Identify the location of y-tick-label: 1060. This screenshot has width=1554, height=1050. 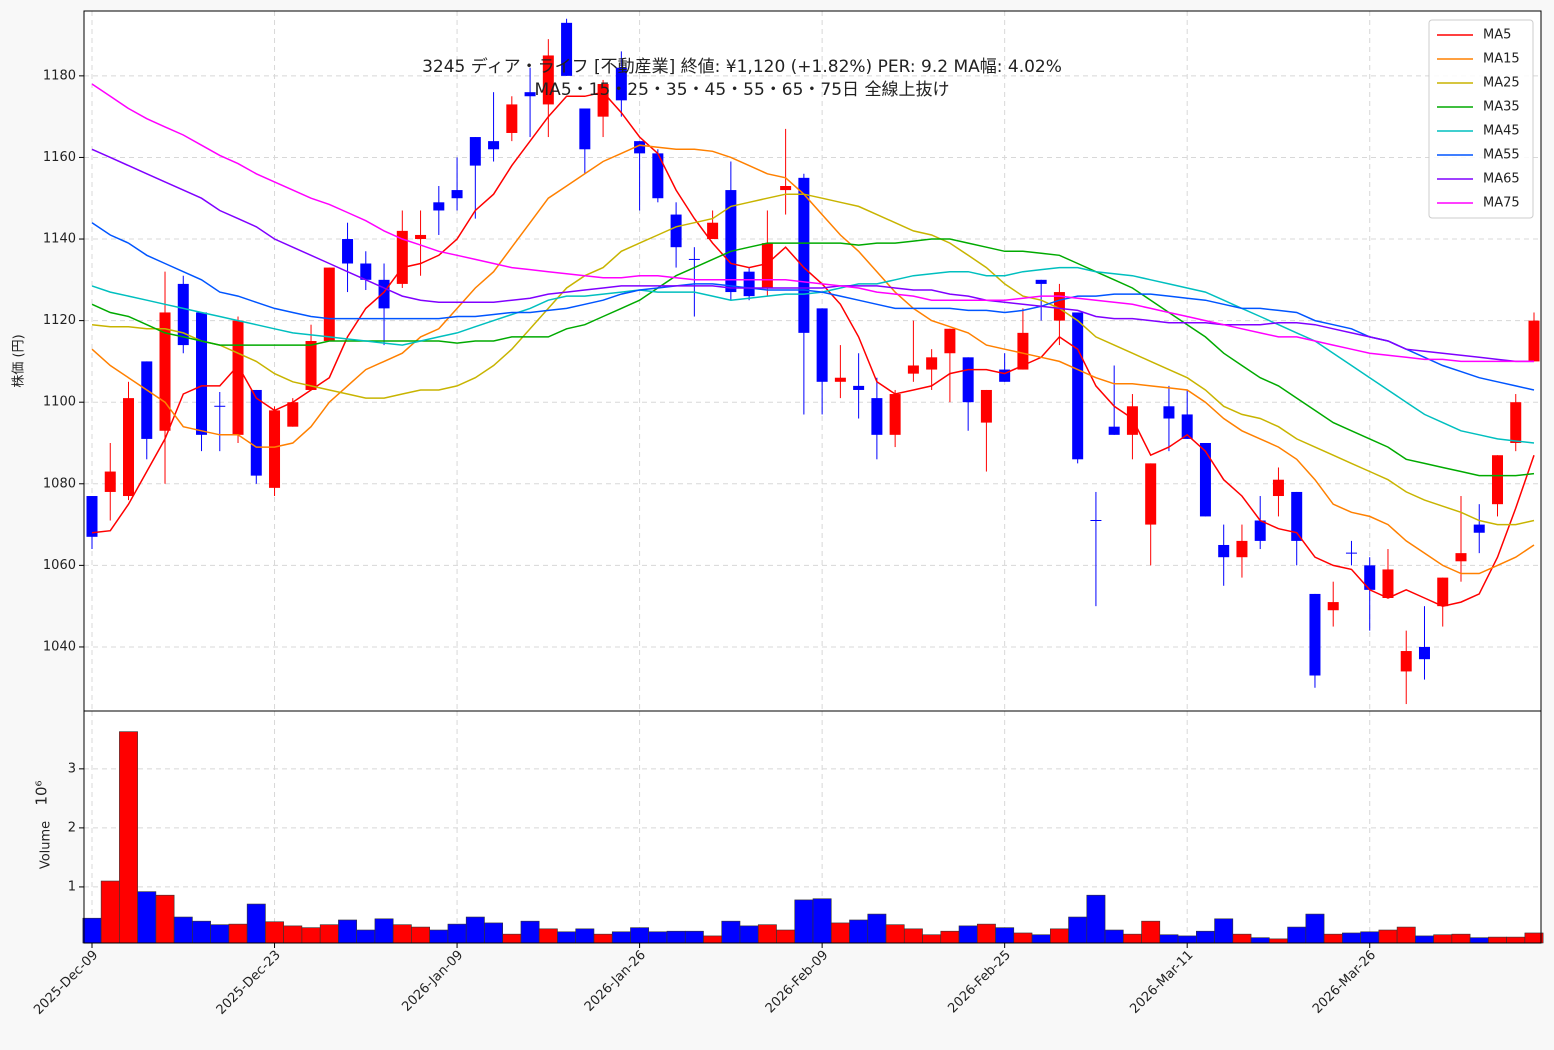
(59, 565).